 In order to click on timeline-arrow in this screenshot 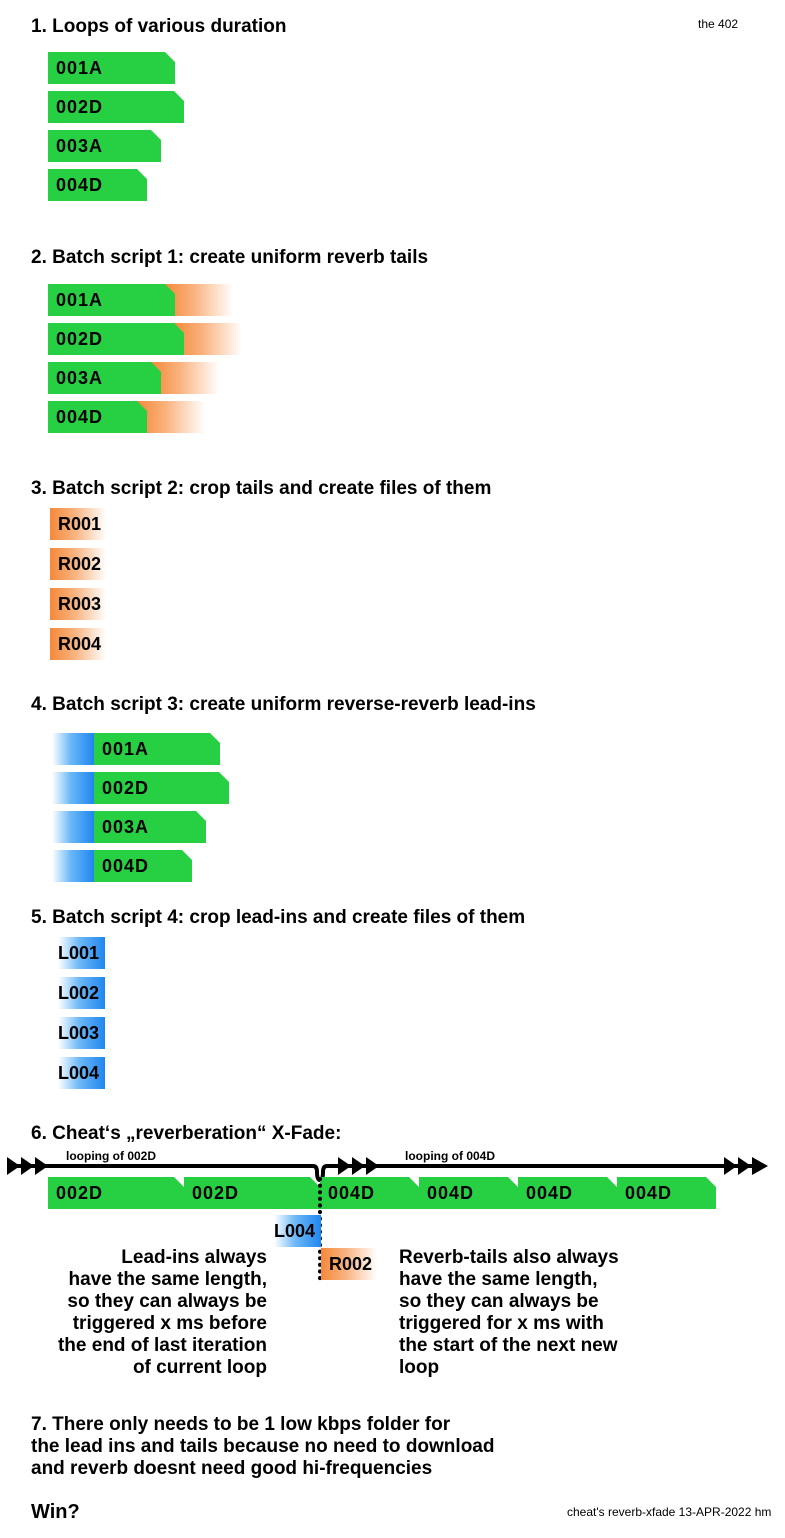, I will do `click(387, 1169)`.